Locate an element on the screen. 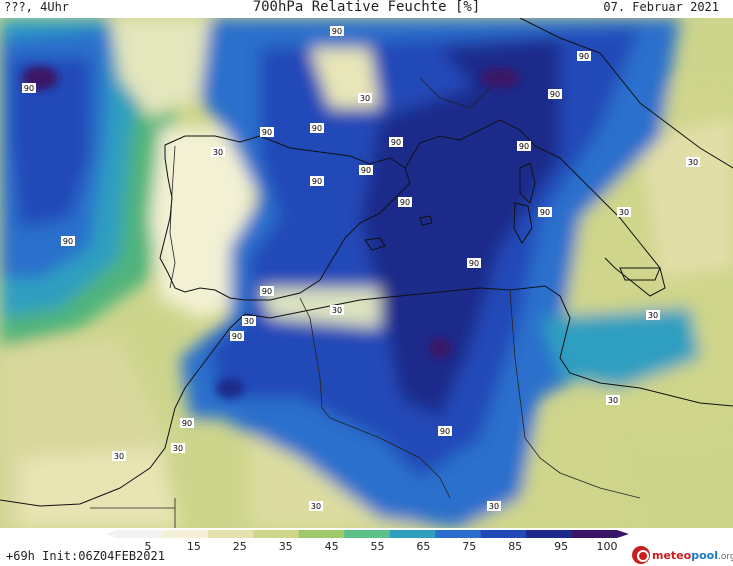 This screenshot has width=733, height=566. colorbar is located at coordinates (367, 534).